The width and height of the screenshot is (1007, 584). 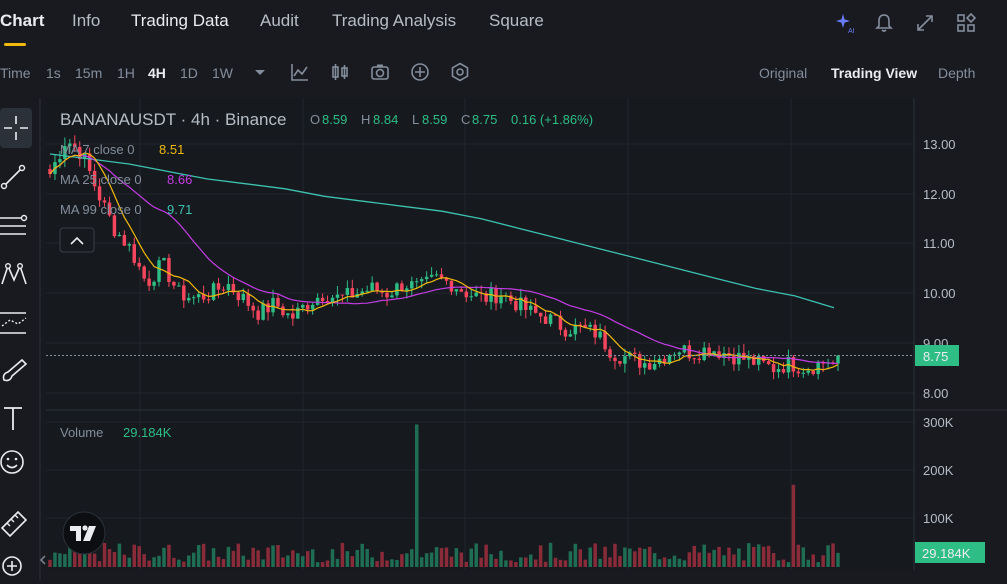 I want to click on view-original: Original, so click(x=783, y=73).